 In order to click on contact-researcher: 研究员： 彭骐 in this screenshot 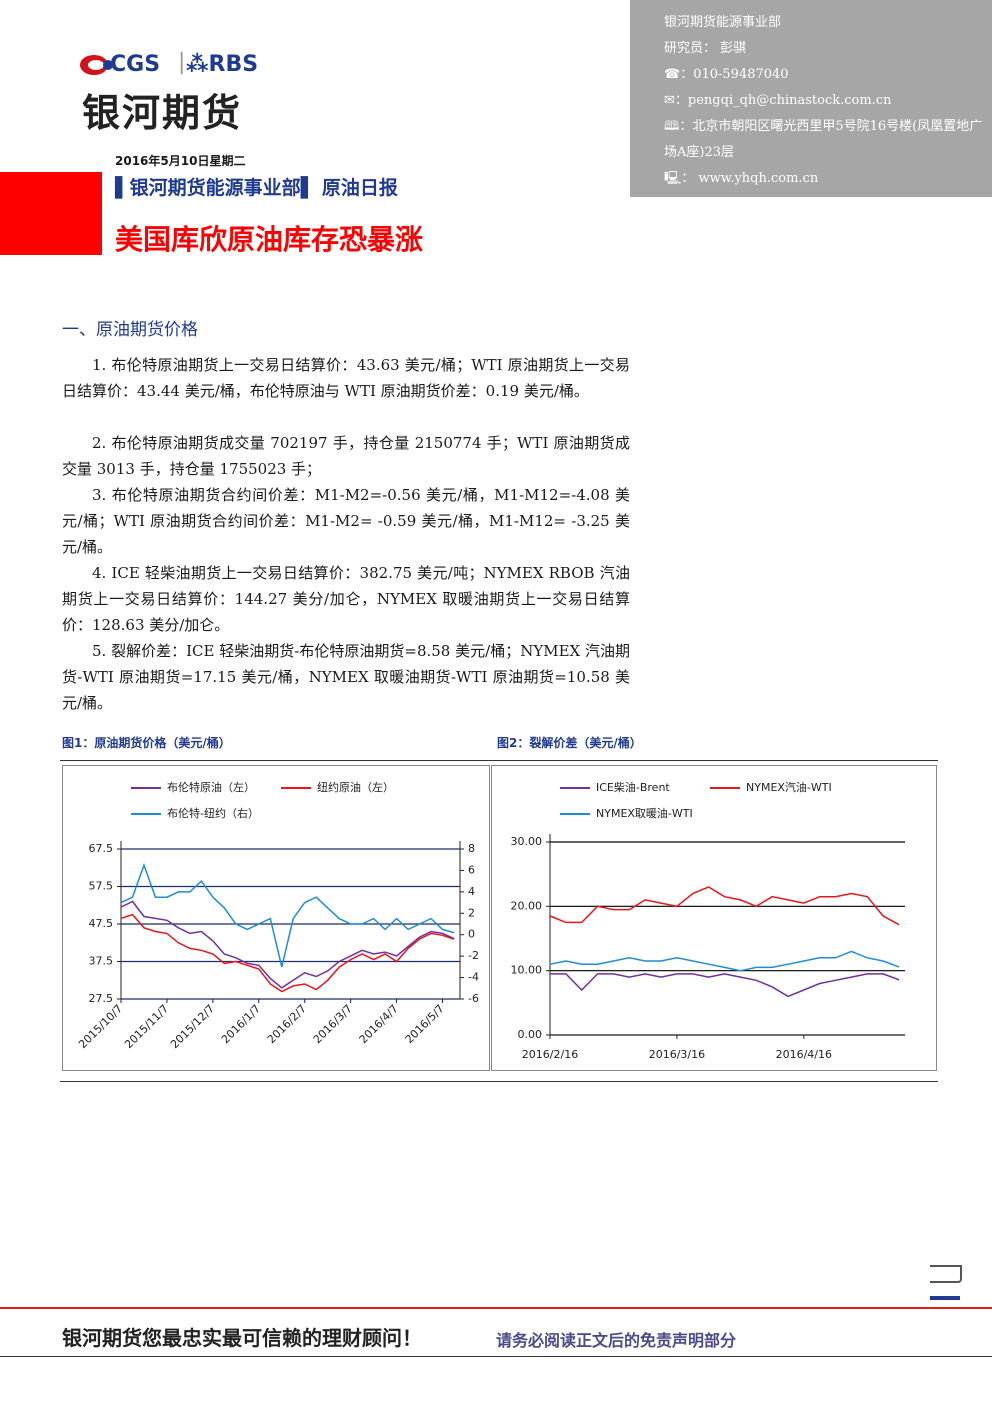, I will do `click(705, 48)`.